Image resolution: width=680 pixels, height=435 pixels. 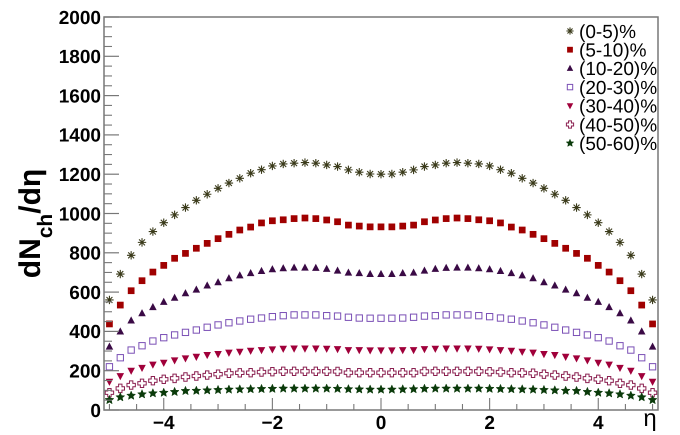 What do you see at coordinates (79, 57) in the screenshot?
I see `y-tick-label: 1800` at bounding box center [79, 57].